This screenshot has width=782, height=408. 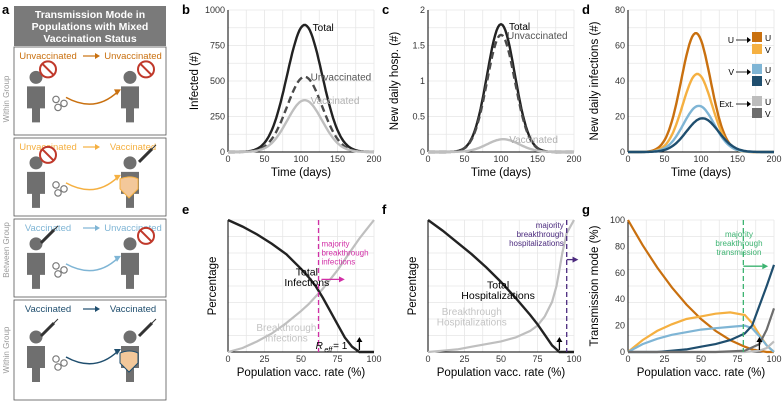 What do you see at coordinates (48, 155) in the screenshot?
I see `from-no-vaccine-slash-icon` at bounding box center [48, 155].